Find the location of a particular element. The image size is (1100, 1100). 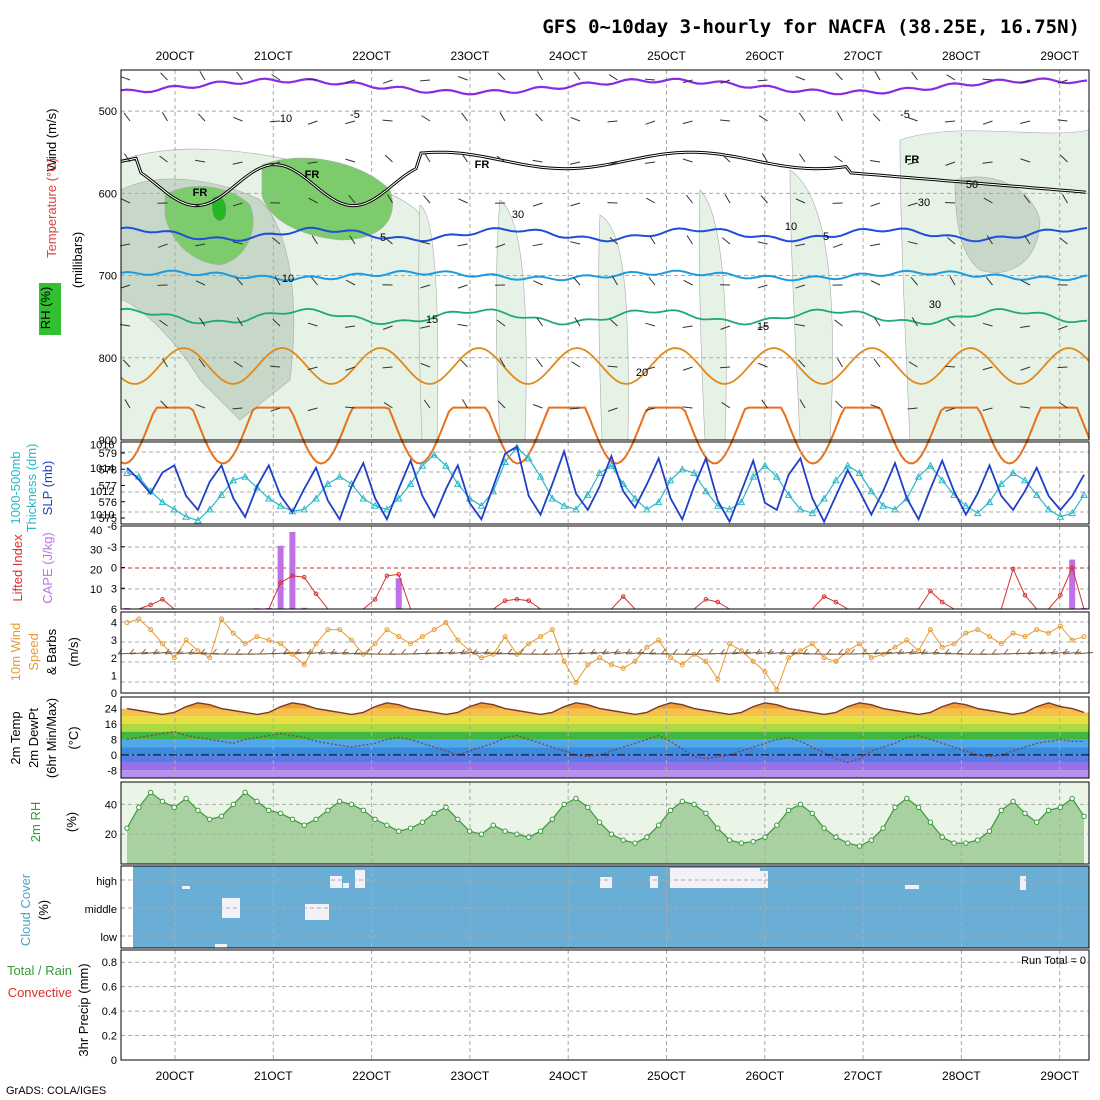

upper-pressure-label: (millibars) is located at coordinates (77, 260).